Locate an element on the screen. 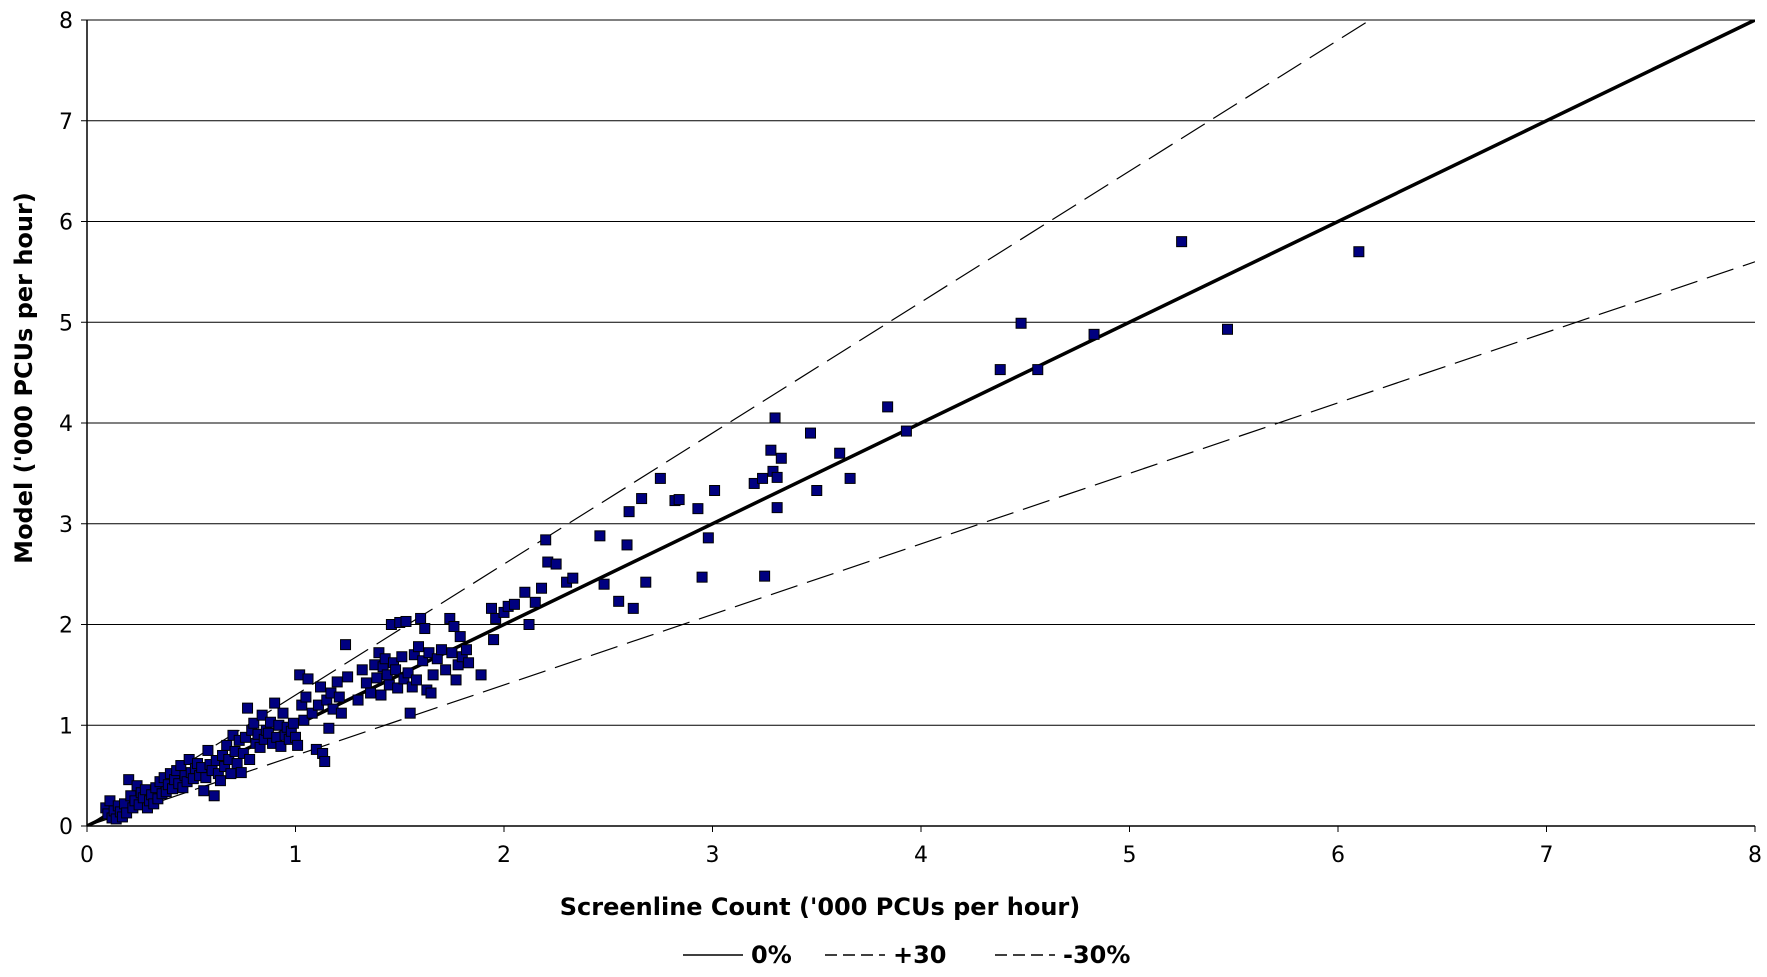  y-tick-label: 5 is located at coordinates (66, 323).